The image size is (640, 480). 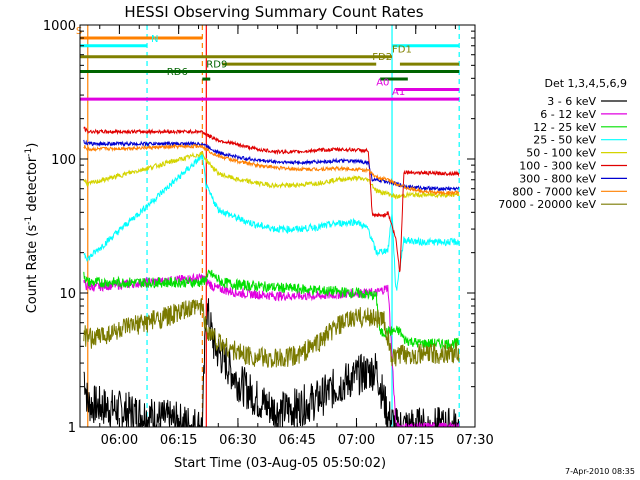 What do you see at coordinates (154, 39) in the screenshot?
I see `flag-label-1: N` at bounding box center [154, 39].